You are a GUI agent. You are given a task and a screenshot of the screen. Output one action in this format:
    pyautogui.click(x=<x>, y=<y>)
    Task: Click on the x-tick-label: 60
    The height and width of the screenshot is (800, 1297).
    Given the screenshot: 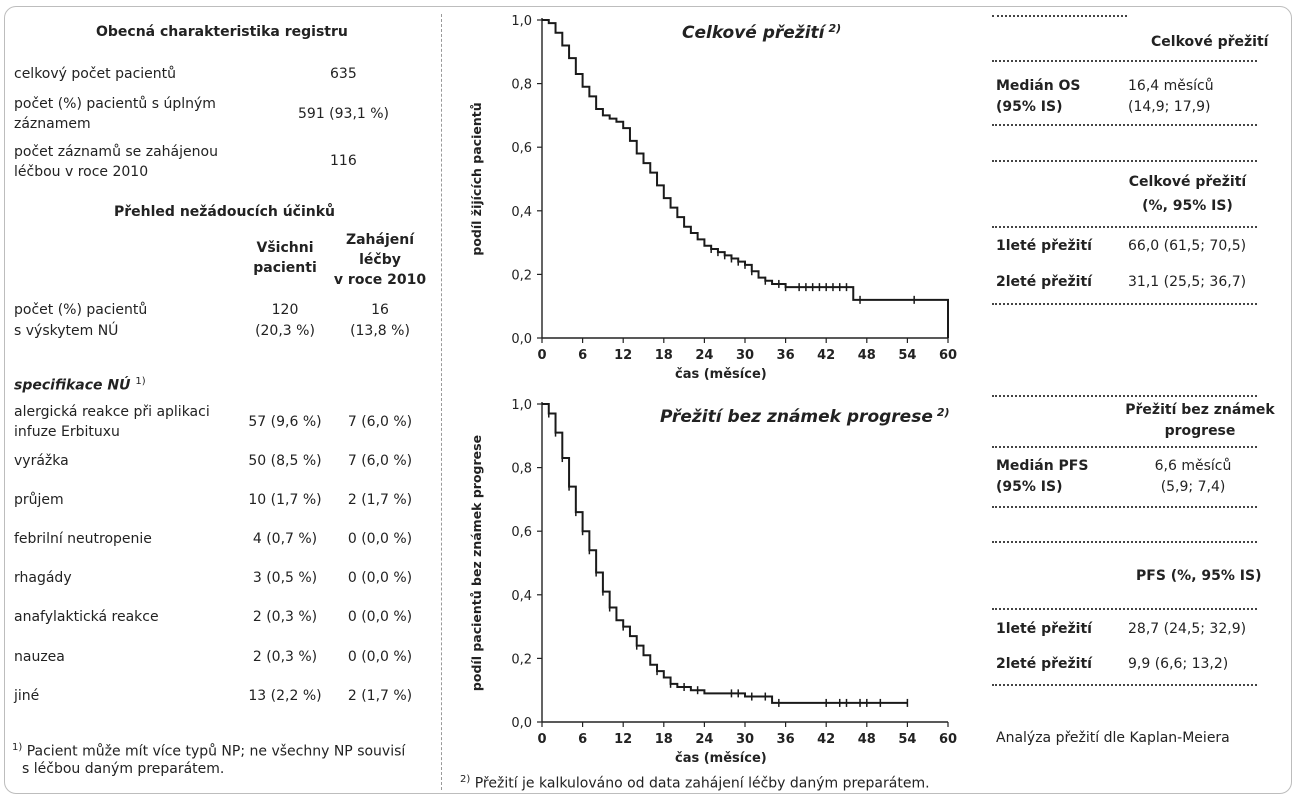 What is the action you would take?
    pyautogui.click(x=948, y=355)
    